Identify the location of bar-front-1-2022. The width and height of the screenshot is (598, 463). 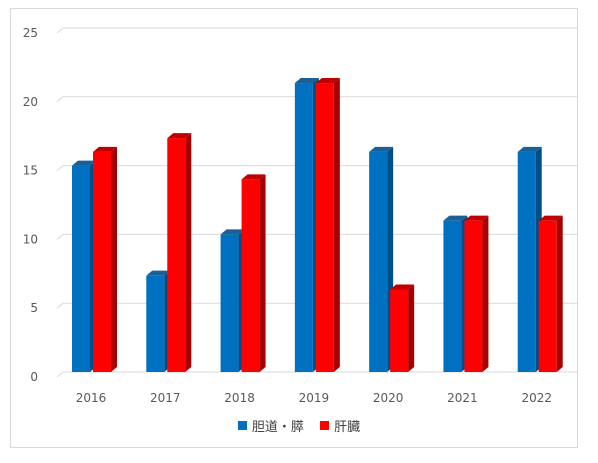
(526, 261).